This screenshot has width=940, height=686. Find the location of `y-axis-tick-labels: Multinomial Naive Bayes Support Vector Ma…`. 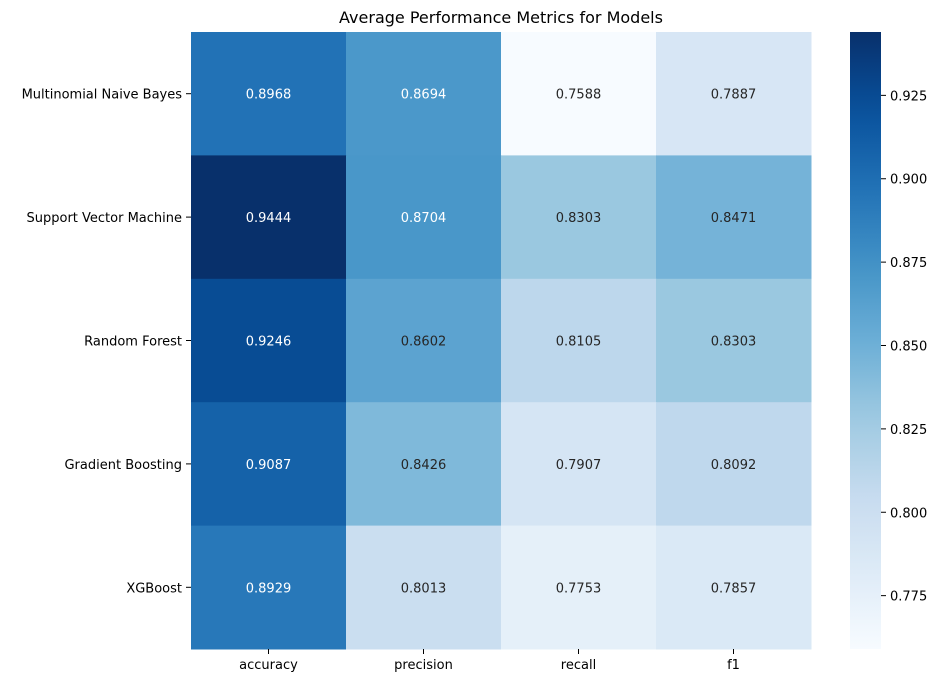

y-axis-tick-labels: Multinomial Naive Bayes Support Vector Ma… is located at coordinates (106, 342).